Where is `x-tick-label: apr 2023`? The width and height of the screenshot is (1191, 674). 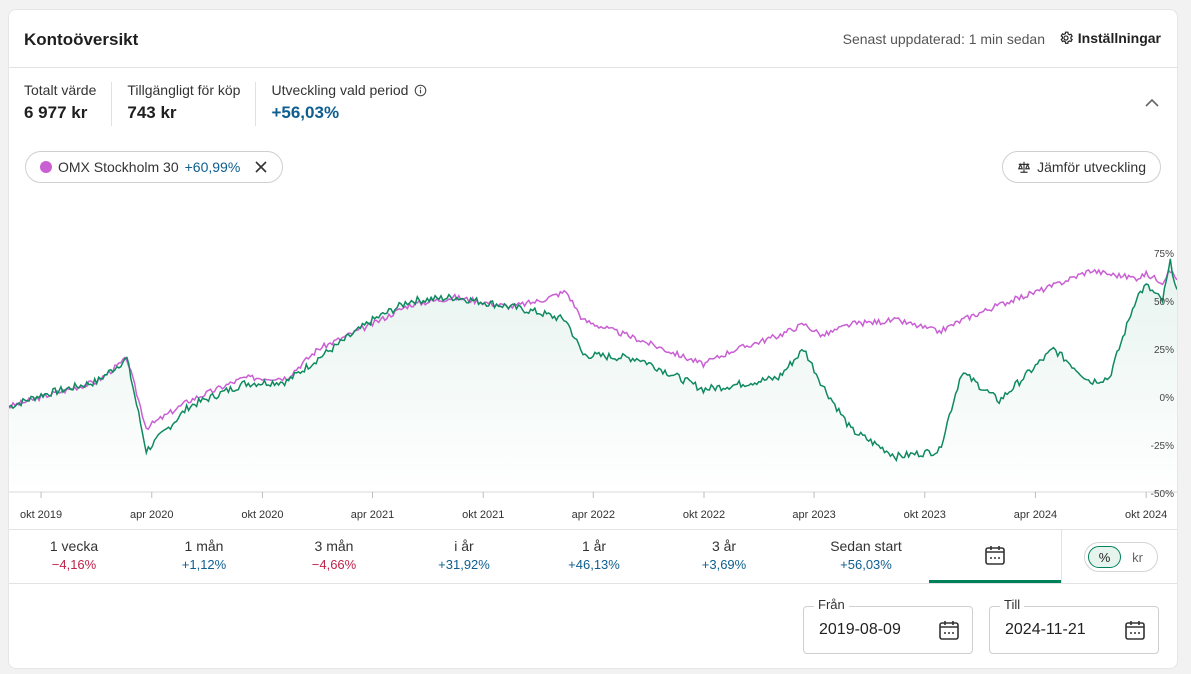
x-tick-label: apr 2023 is located at coordinates (813, 515).